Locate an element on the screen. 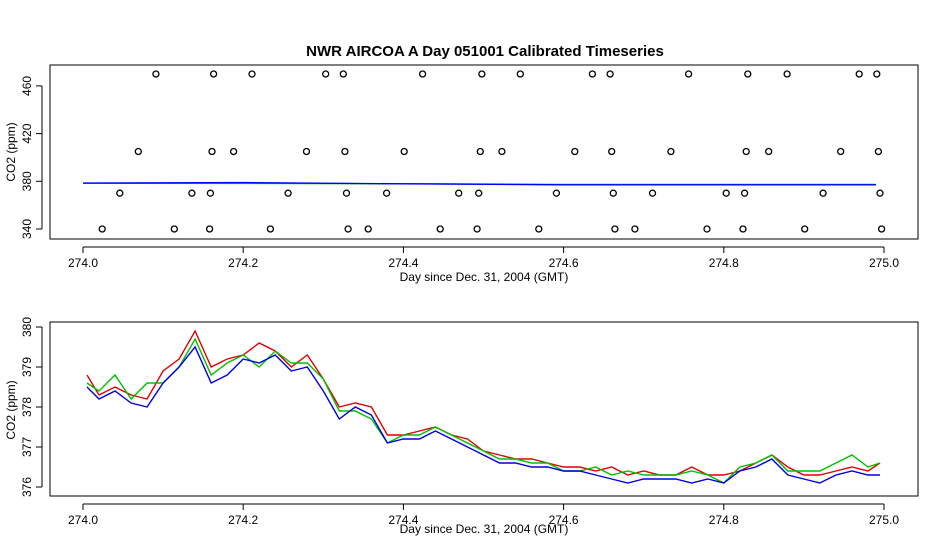 The height and width of the screenshot is (540, 936). y-tick-label: 378 is located at coordinates (27, 407).